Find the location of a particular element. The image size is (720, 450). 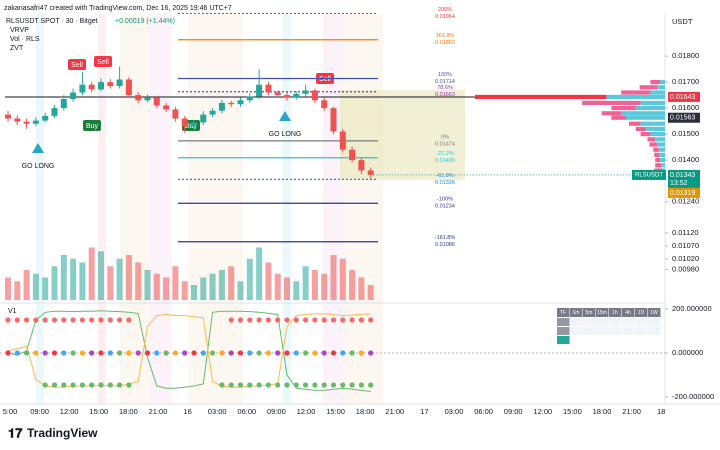

sell-badge is located at coordinates (77, 64).